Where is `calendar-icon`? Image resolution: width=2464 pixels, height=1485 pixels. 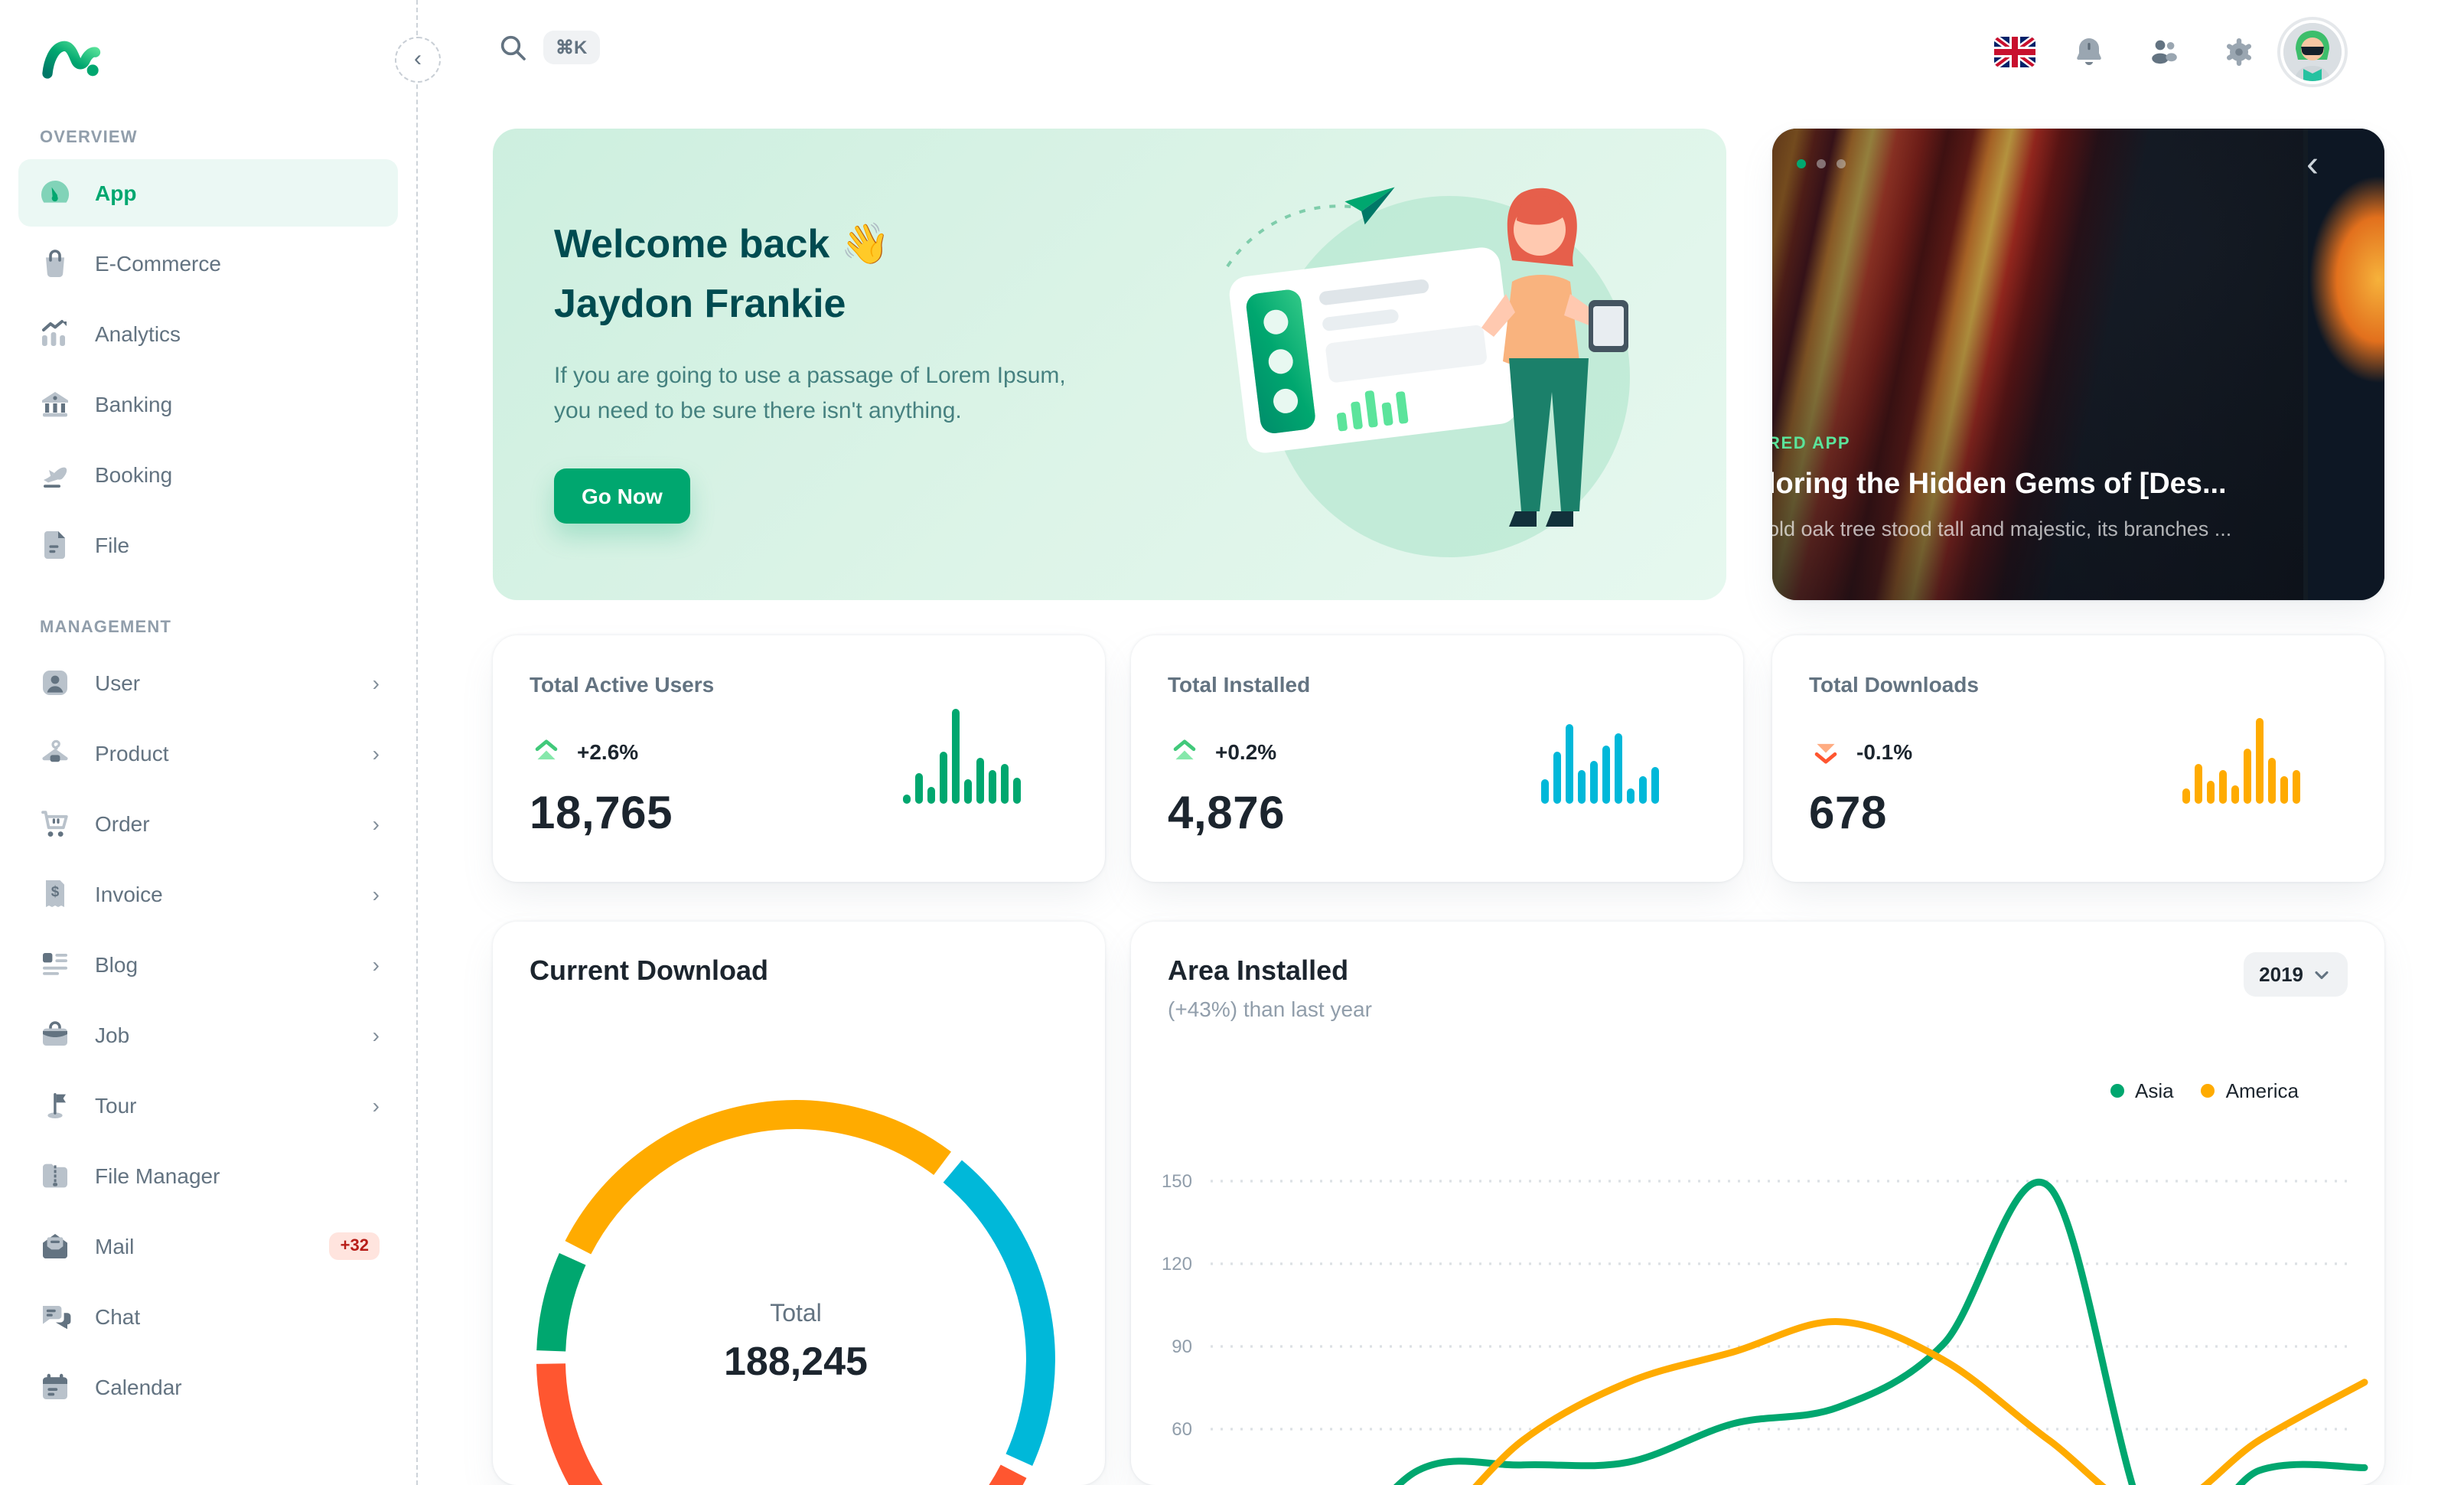
calendar-icon is located at coordinates (55, 1386).